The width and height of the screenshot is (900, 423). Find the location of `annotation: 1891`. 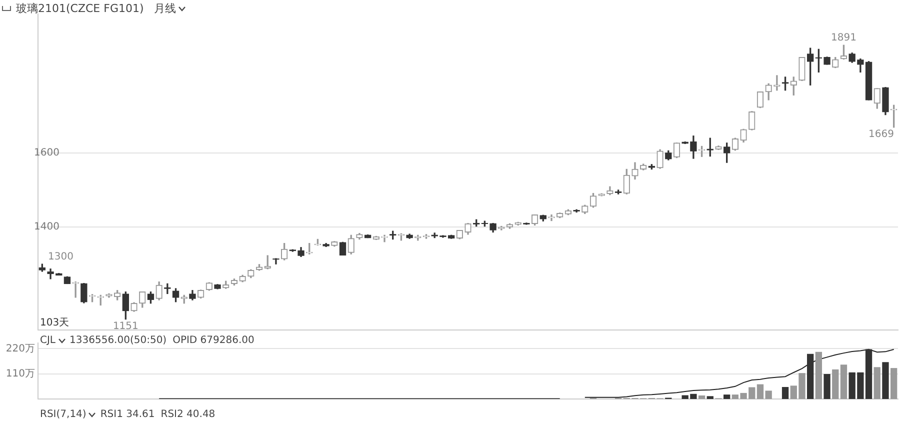

annotation: 1891 is located at coordinates (843, 38).